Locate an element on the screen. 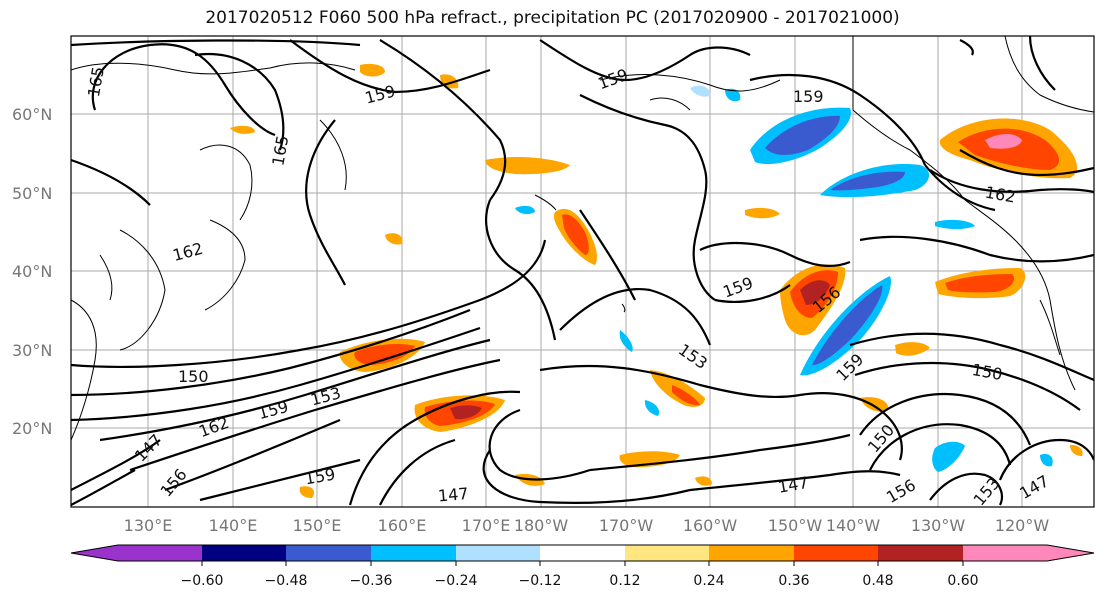 This screenshot has height=601, width=1105. colorbar-tick-label: −0.24 is located at coordinates (456, 581).